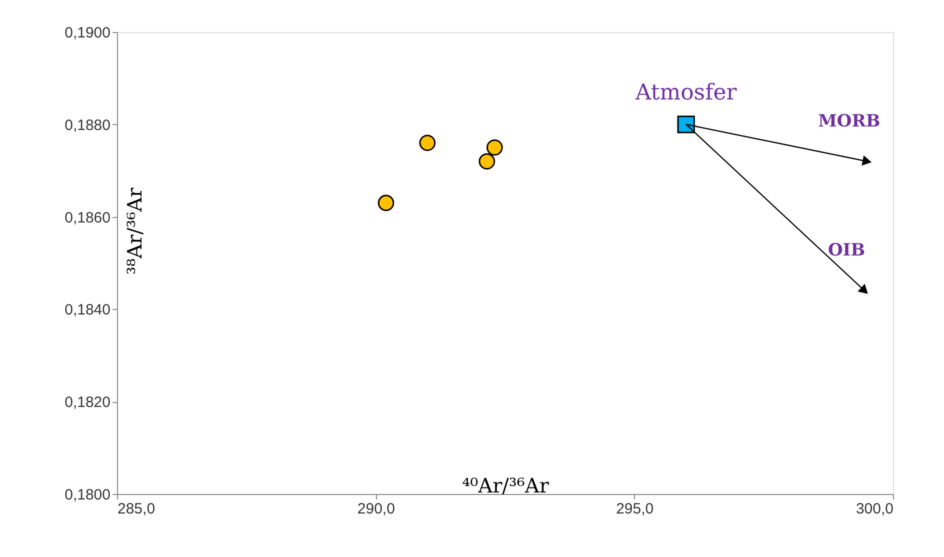 The height and width of the screenshot is (557, 944). Describe the element at coordinates (376, 509) in the screenshot. I see `x-tick-label: 290,0` at that location.